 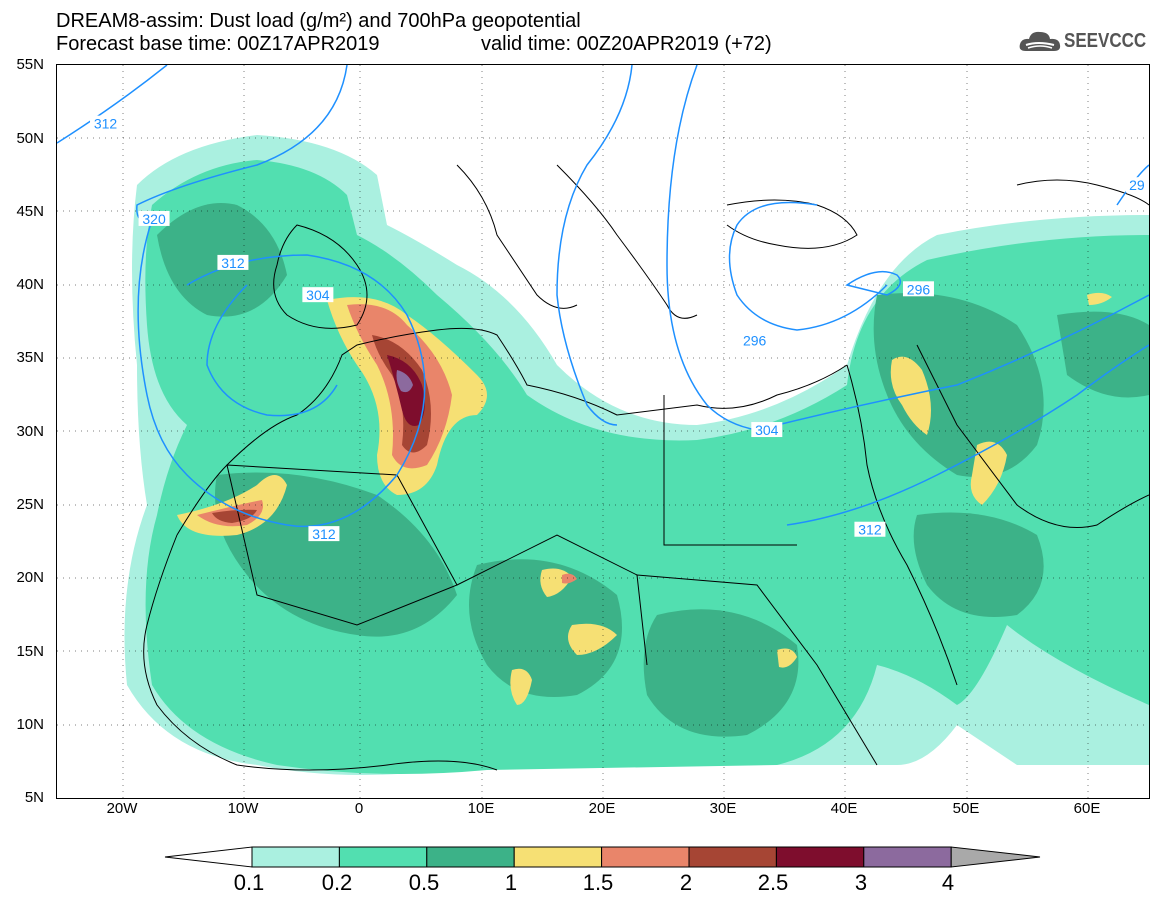 I want to click on lat-label: 5N, so click(x=34, y=797).